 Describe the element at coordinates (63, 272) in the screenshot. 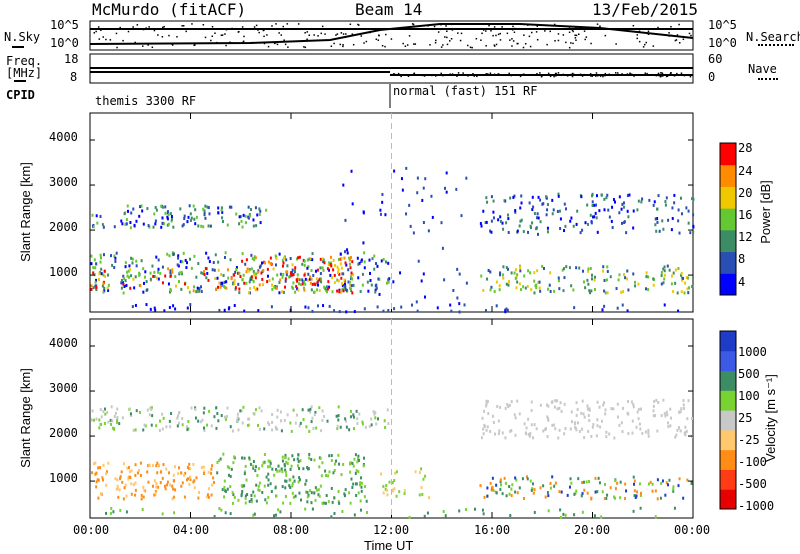

I see `power-ytick-1000: 1000` at that location.